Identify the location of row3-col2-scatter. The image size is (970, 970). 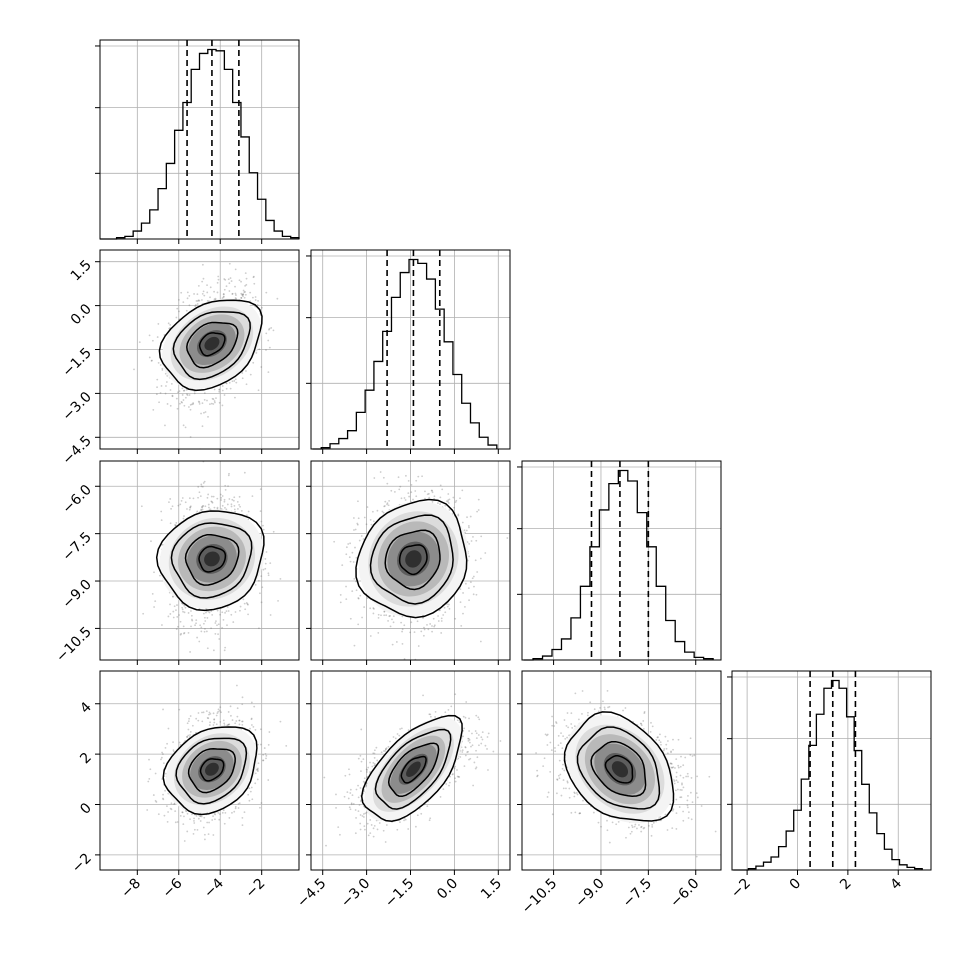
(410, 560).